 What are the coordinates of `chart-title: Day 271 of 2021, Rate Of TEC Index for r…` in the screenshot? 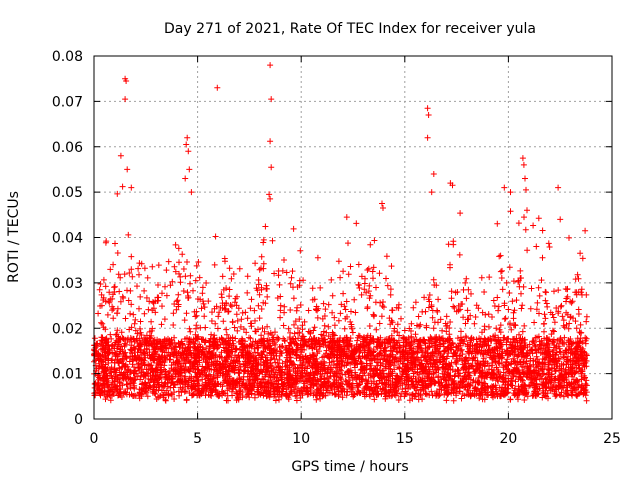 It's located at (350, 29).